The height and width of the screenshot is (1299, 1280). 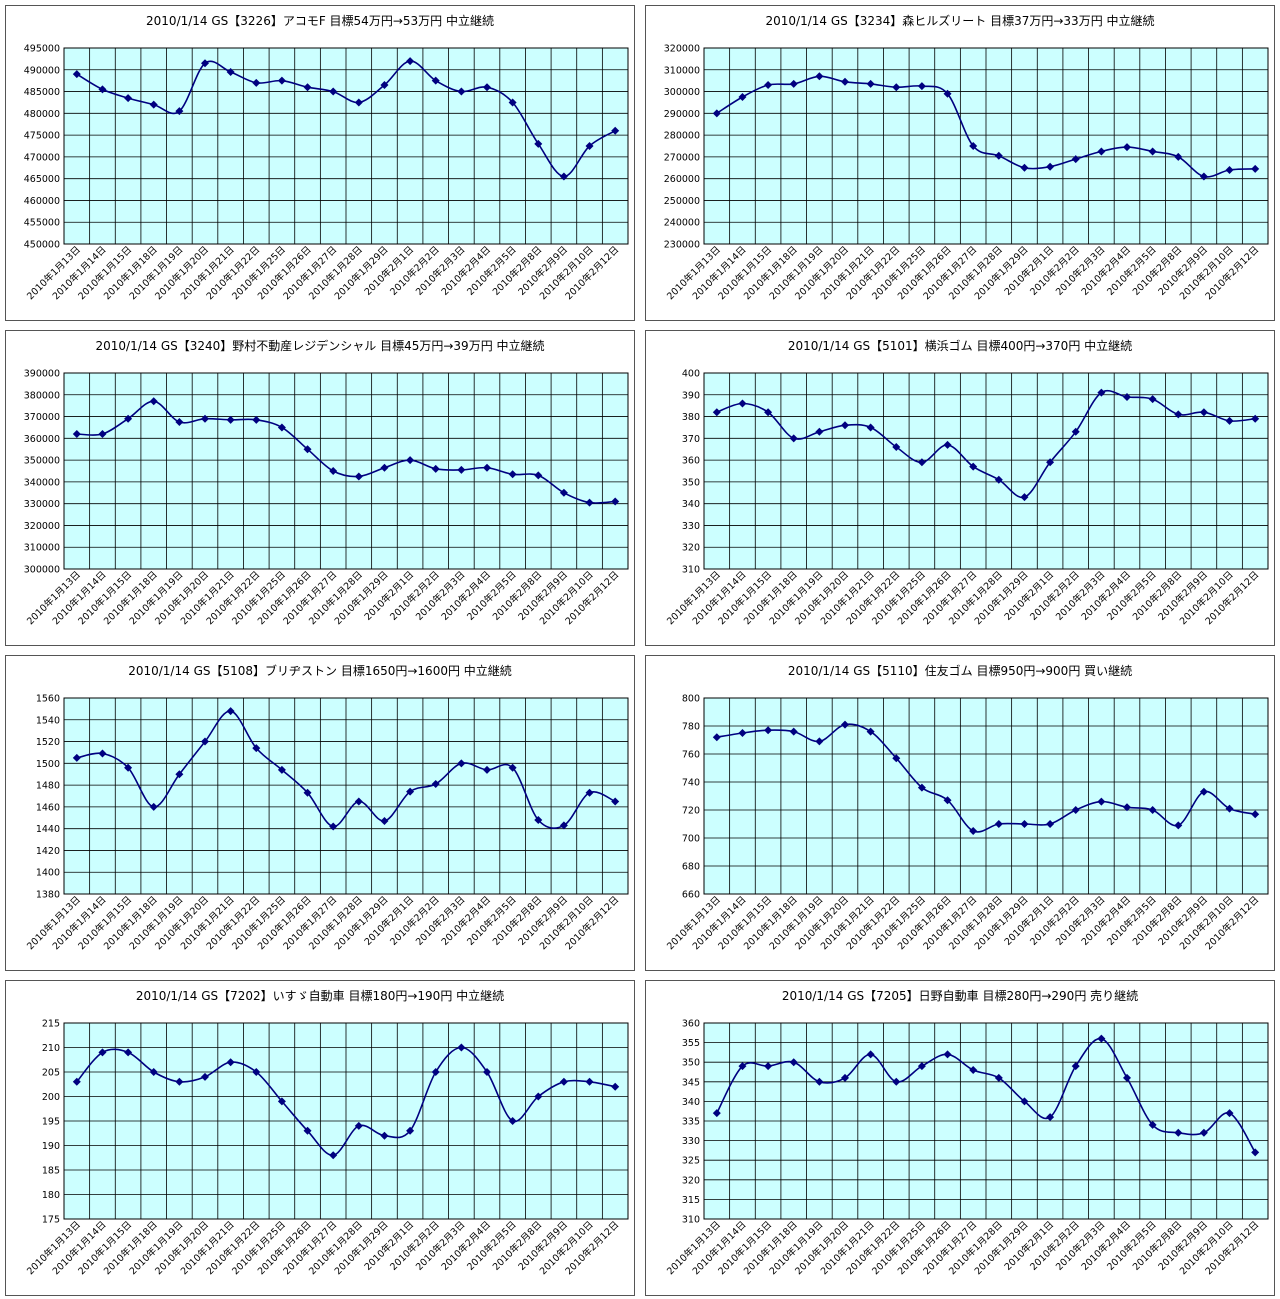 What do you see at coordinates (691, 1082) in the screenshot?
I see `y-tick-label: 345` at bounding box center [691, 1082].